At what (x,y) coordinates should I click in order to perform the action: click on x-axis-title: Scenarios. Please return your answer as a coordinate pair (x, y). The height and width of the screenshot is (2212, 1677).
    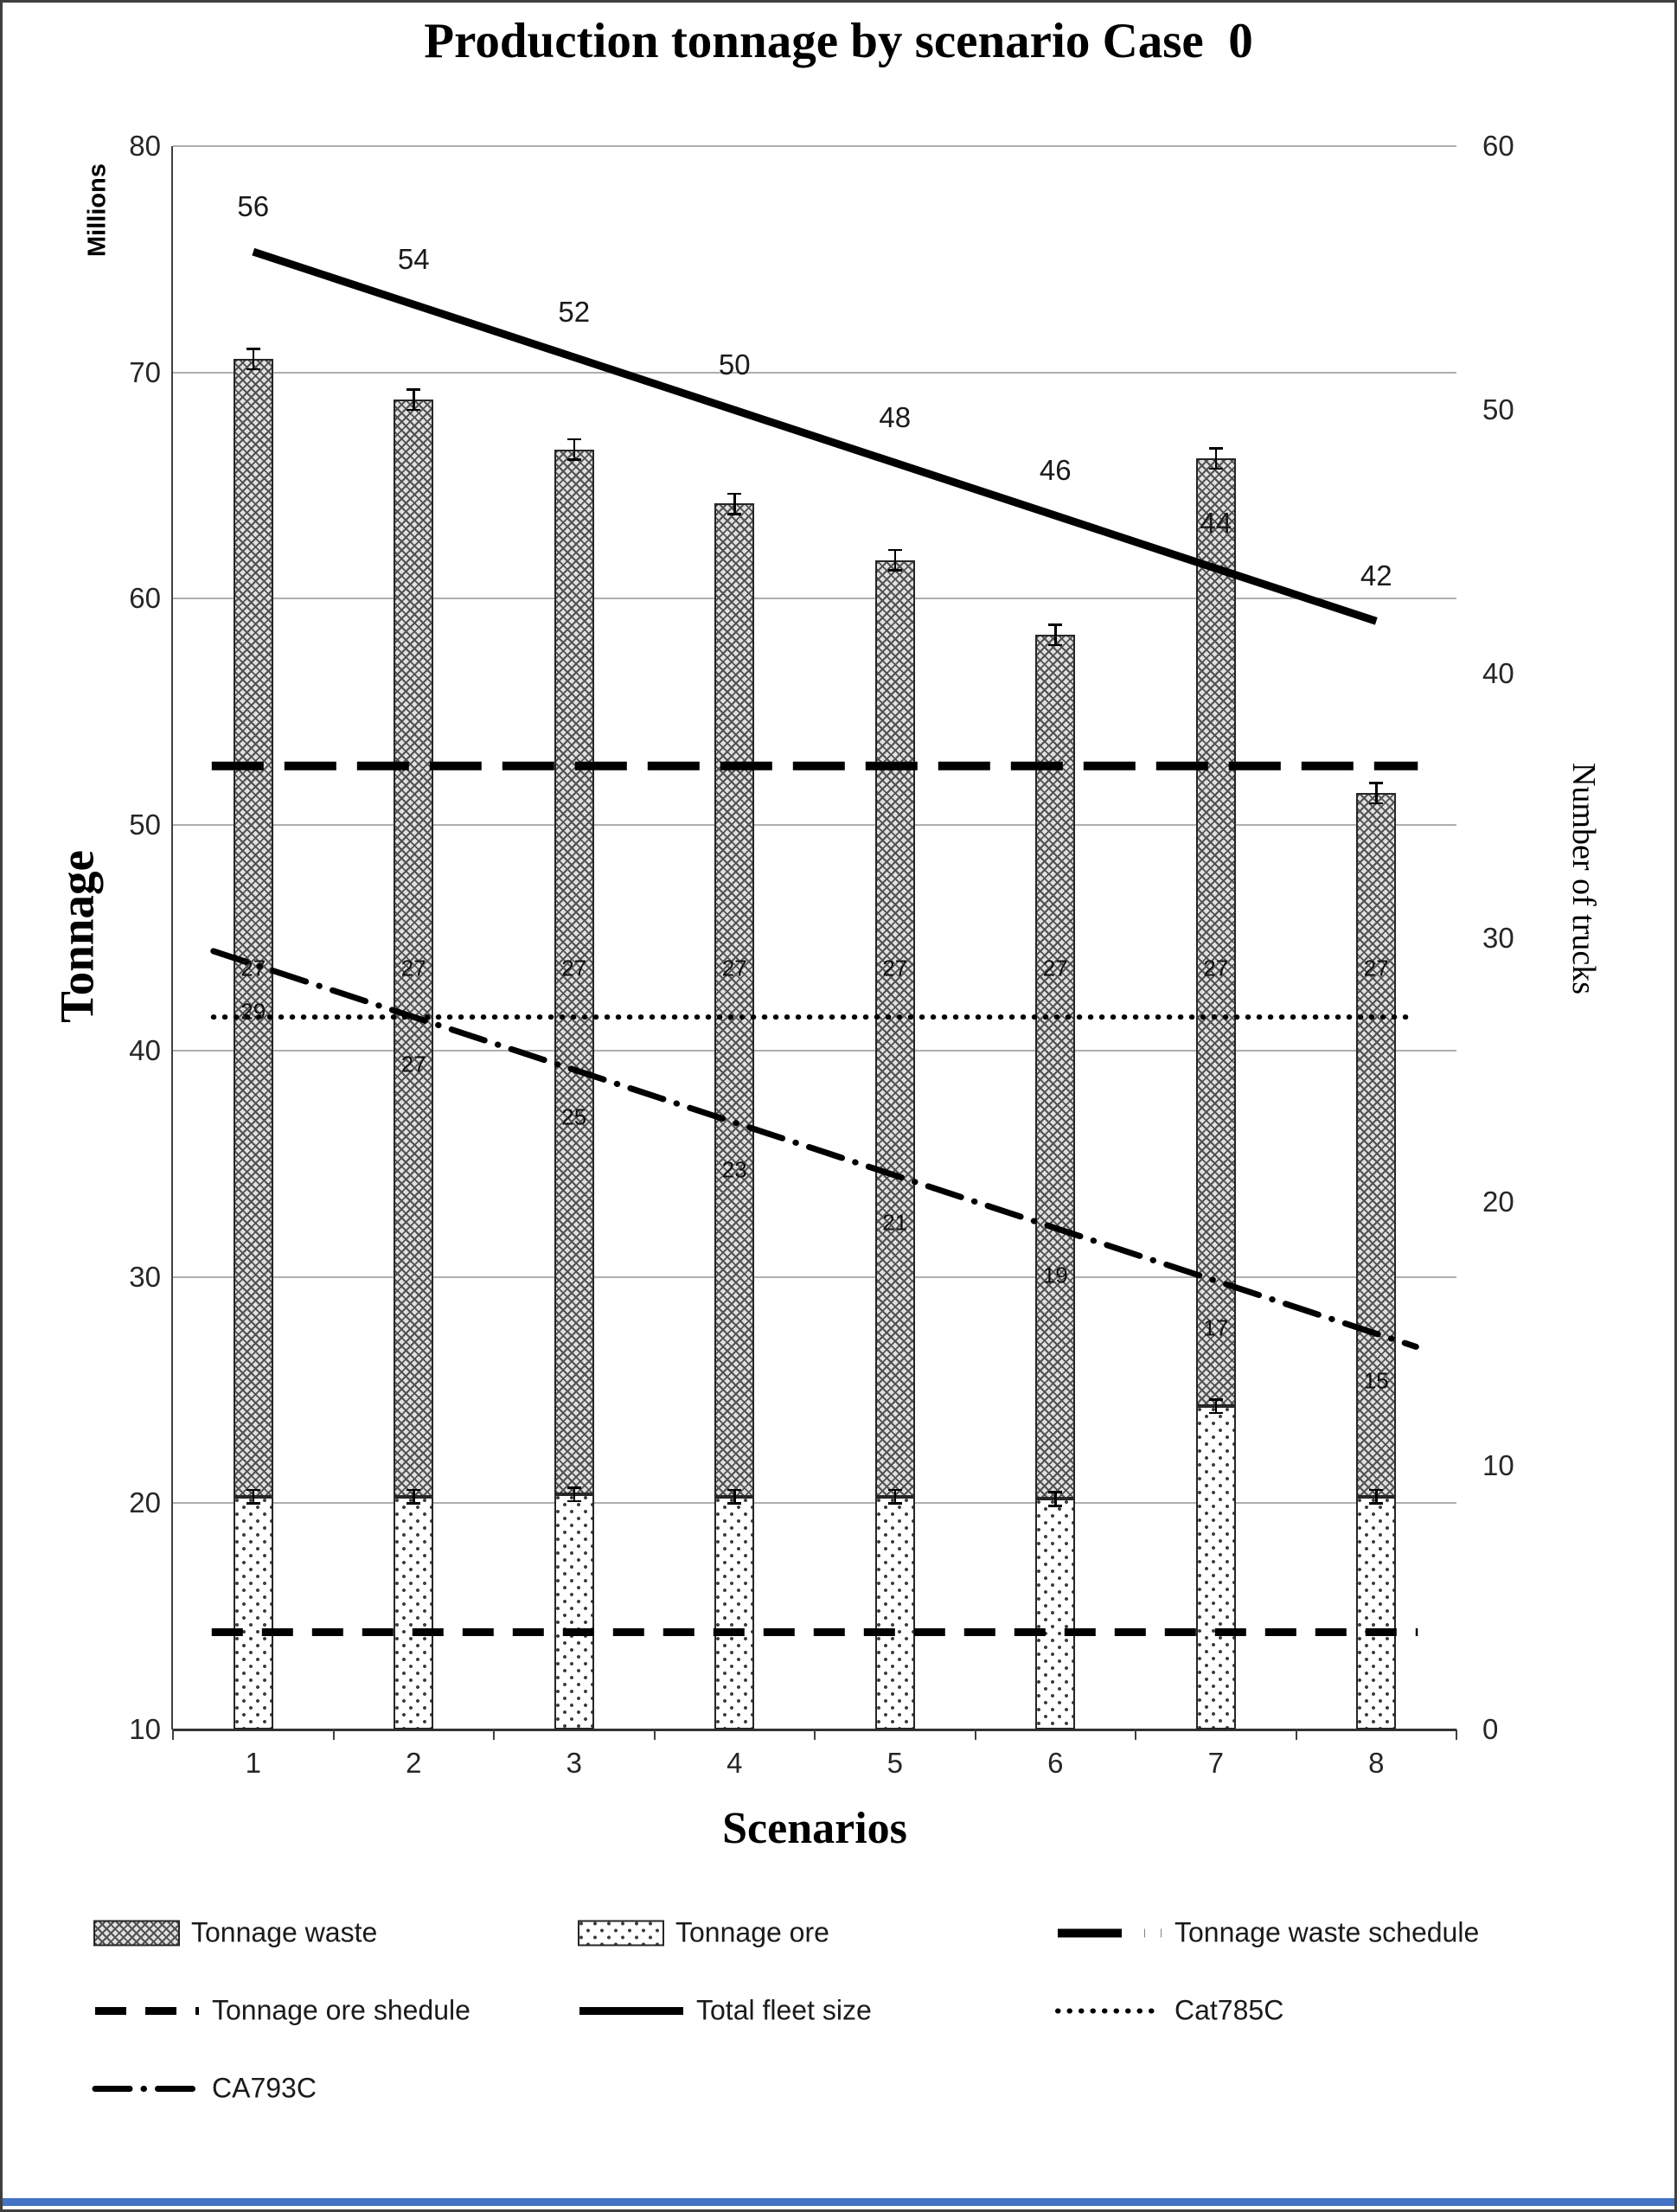
    Looking at the image, I should click on (814, 1828).